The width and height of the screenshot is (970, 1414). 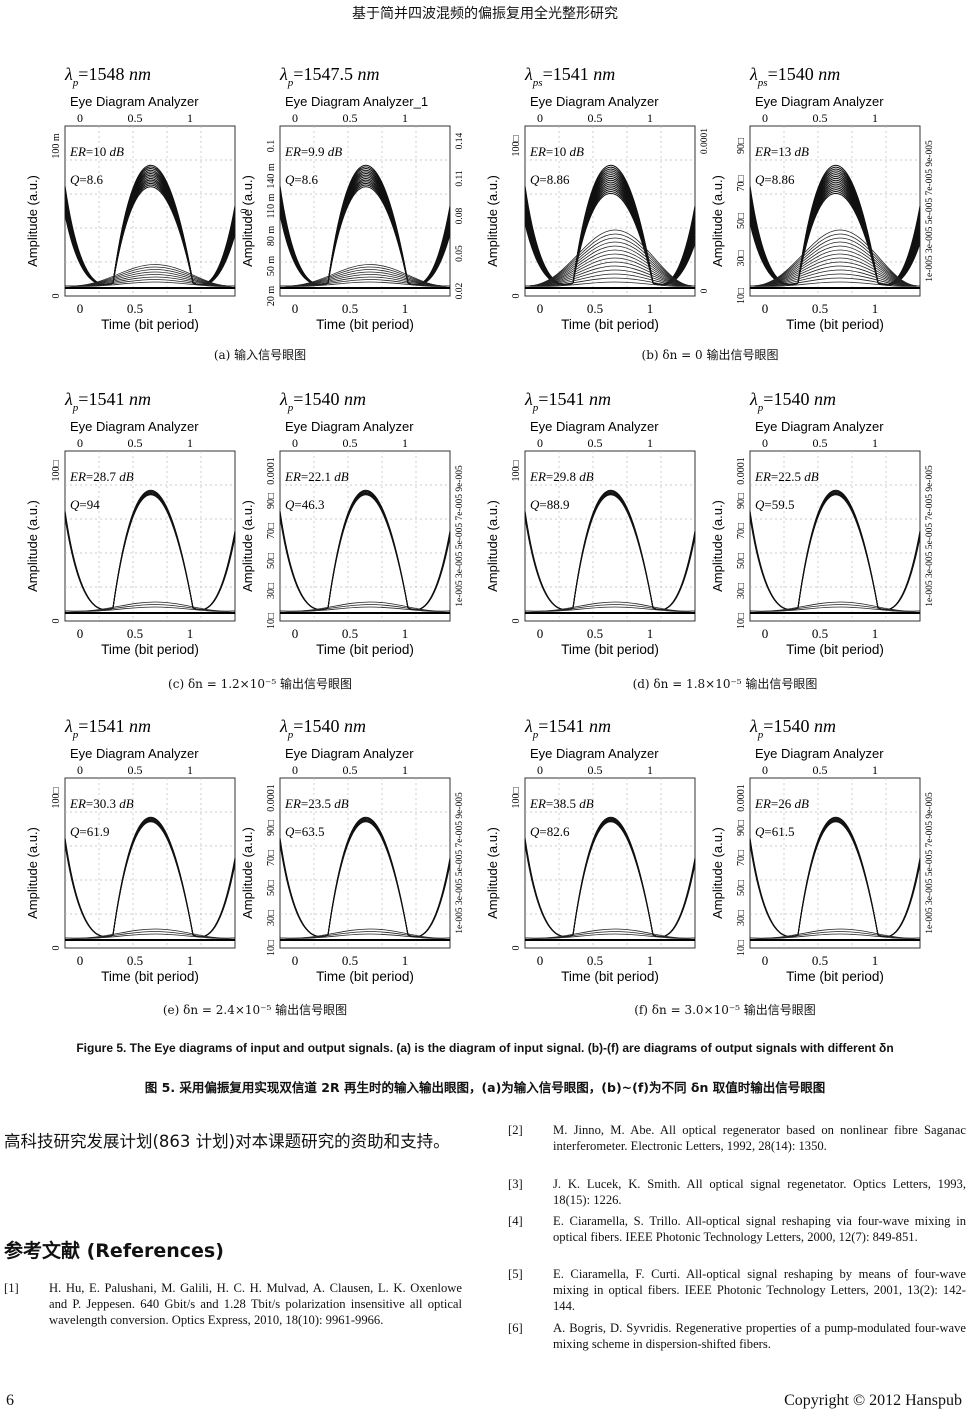 I want to click on references-heading: 参考文献 (References), so click(x=114, y=1251).